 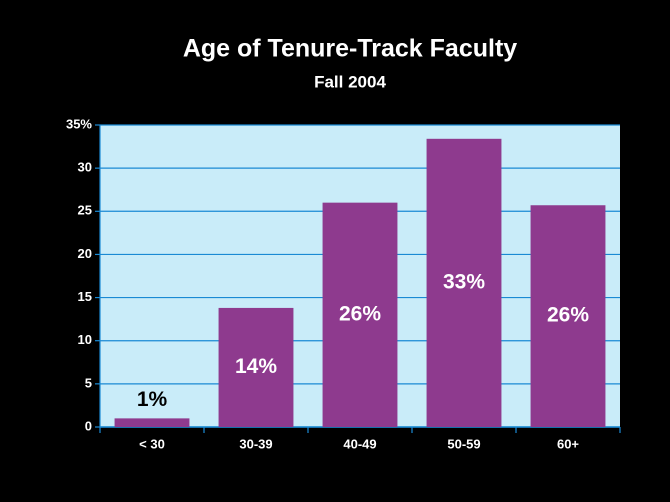 What do you see at coordinates (79, 123) in the screenshot?
I see `y-tick-label: 35%` at bounding box center [79, 123].